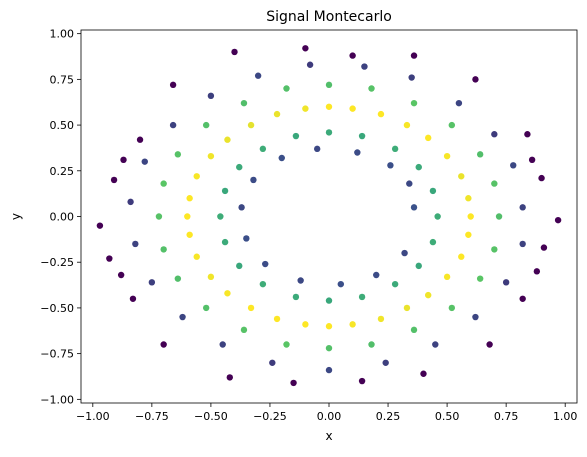 This screenshot has width=587, height=457. I want to click on x-tick-label: −0.50, so click(211, 416).